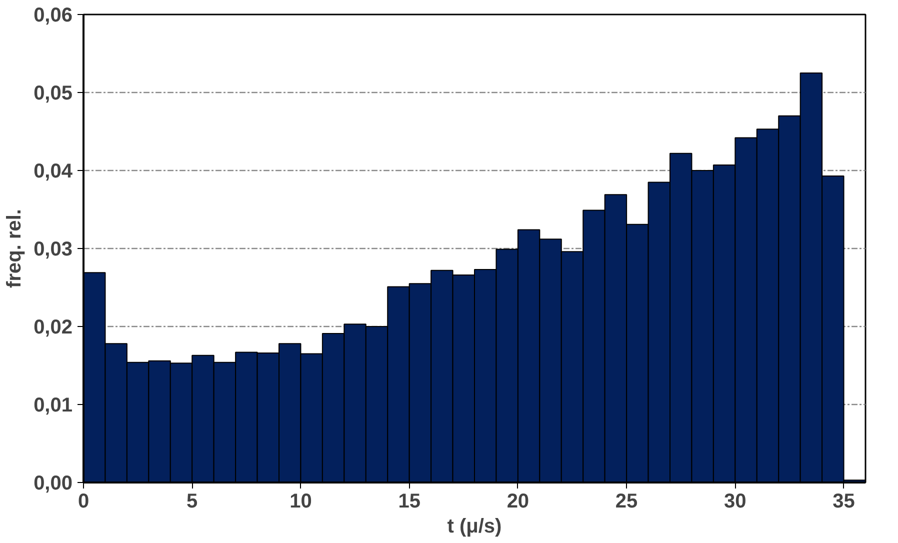 The width and height of the screenshot is (898, 543). What do you see at coordinates (84, 501) in the screenshot?
I see `x-tick-label: 0` at bounding box center [84, 501].